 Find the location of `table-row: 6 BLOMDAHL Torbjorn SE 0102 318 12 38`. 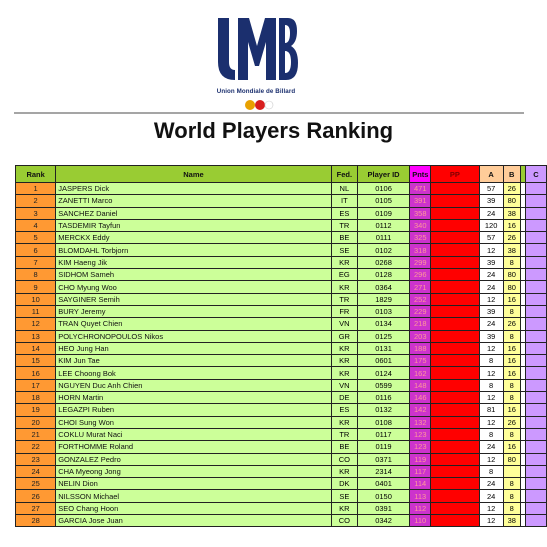

table-row: 6 BLOMDAHL Torbjorn SE 0102 318 12 38 is located at coordinates (280, 250).